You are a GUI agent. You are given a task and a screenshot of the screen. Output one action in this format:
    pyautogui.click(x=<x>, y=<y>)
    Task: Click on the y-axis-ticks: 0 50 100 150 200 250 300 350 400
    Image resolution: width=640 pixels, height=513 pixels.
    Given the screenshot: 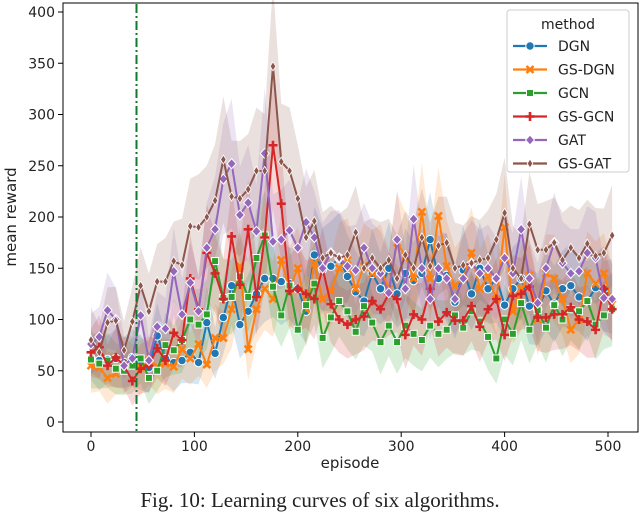 What is the action you would take?
    pyautogui.click(x=45, y=218)
    